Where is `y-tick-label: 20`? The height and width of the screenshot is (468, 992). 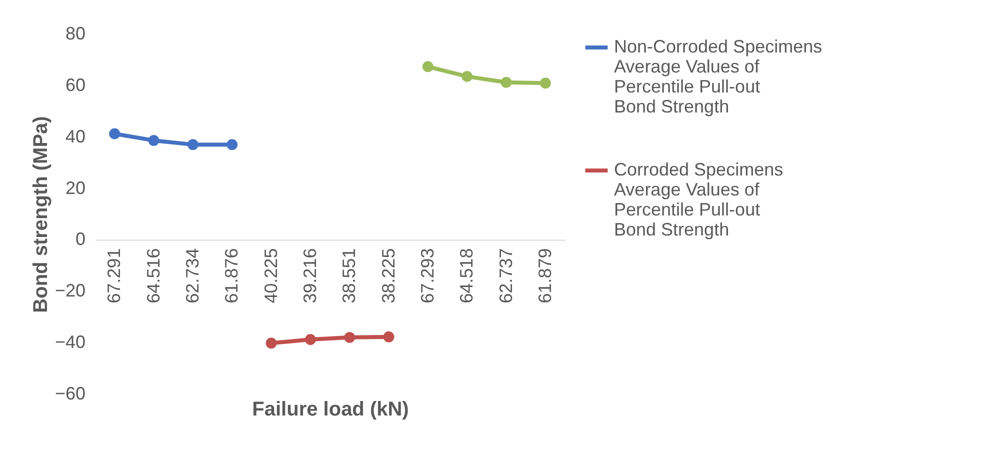
y-tick-label: 20 is located at coordinates (75, 188).